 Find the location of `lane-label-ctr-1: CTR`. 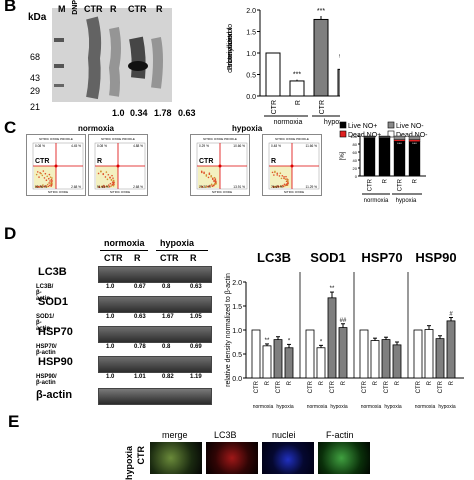

lane-label-ctr-1: CTR is located at coordinates (93, 9).